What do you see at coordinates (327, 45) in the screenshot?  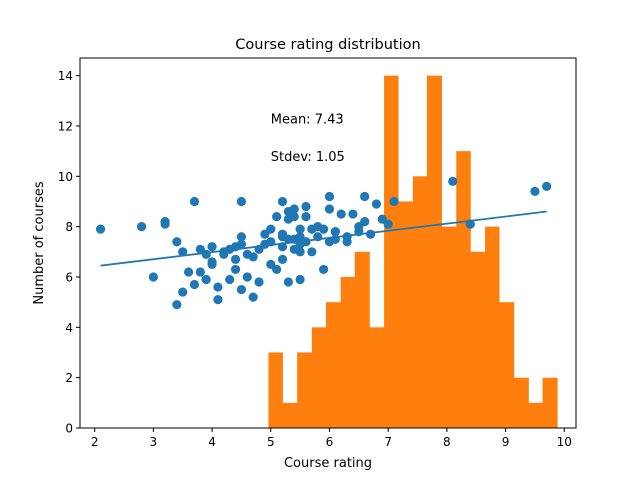 I see `chart-title: Course rating distribution` at bounding box center [327, 45].